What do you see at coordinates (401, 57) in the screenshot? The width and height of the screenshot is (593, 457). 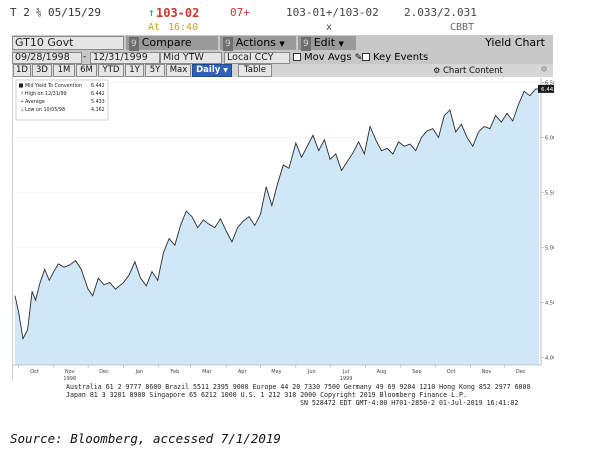 I see `key-events-label: Key Events` at bounding box center [401, 57].